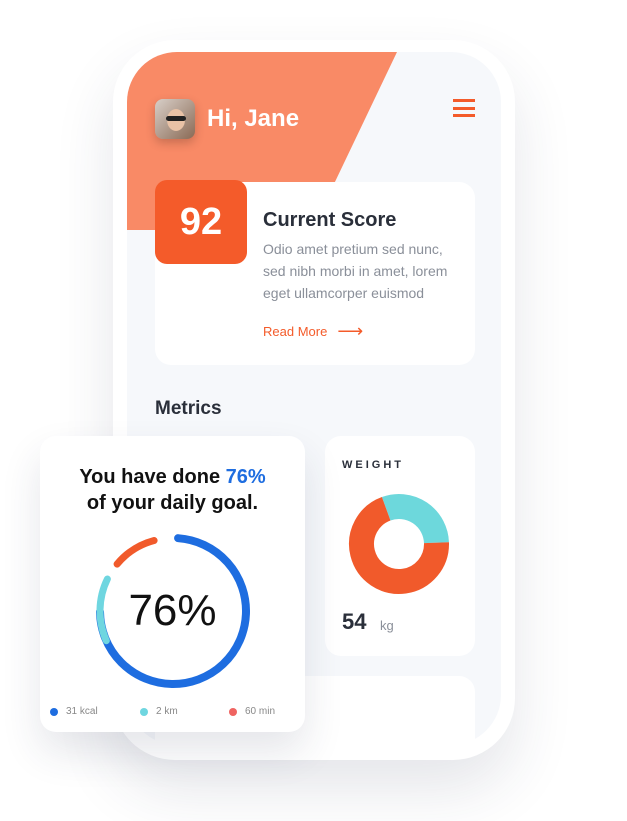 This screenshot has width=627, height=821. Describe the element at coordinates (330, 220) in the screenshot. I see `score-title: Current Score` at that location.